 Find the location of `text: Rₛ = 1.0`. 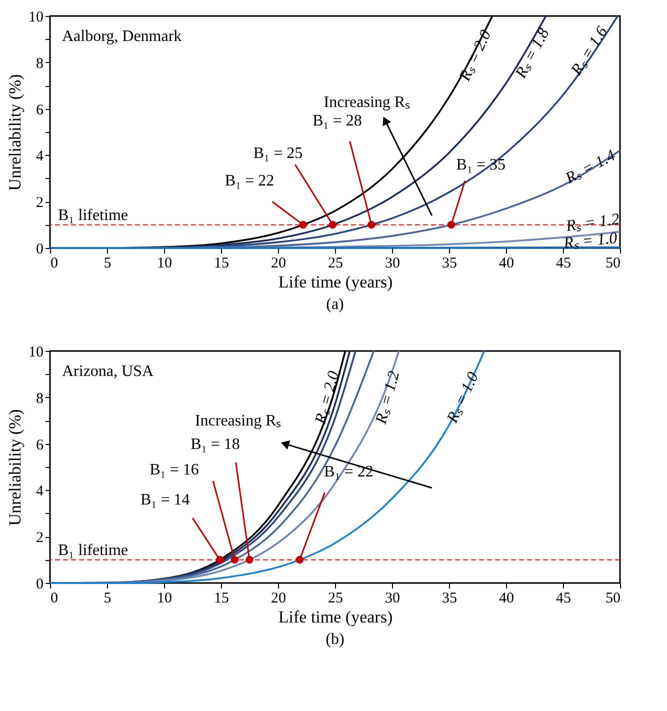

text: Rₛ = 1.0 is located at coordinates (463, 398).